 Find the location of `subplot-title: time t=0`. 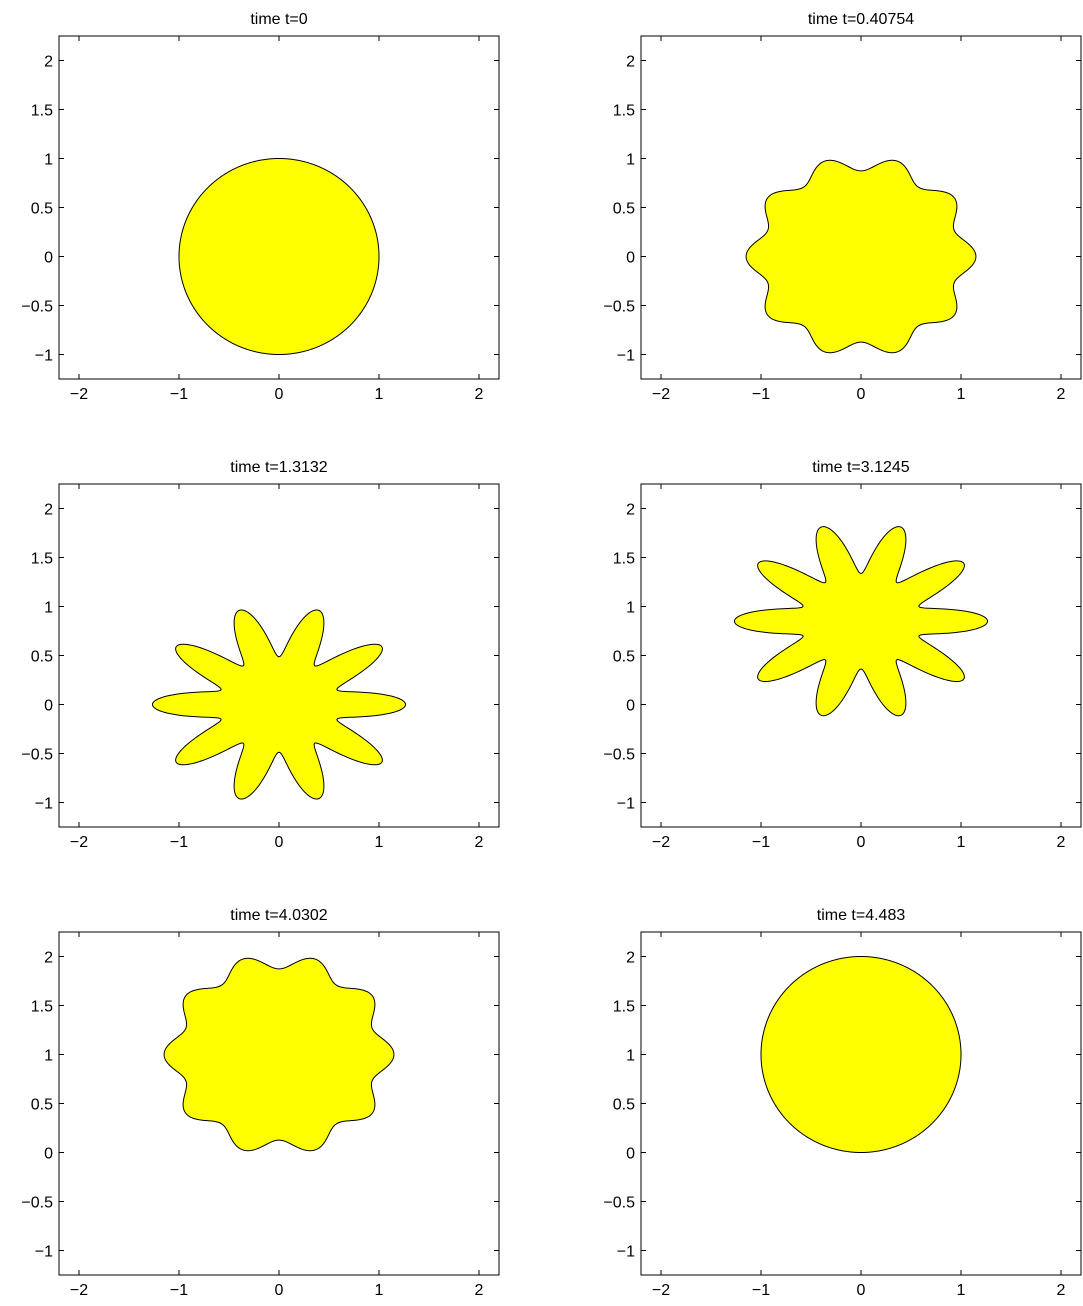

subplot-title: time t=0 is located at coordinates (278, 19).